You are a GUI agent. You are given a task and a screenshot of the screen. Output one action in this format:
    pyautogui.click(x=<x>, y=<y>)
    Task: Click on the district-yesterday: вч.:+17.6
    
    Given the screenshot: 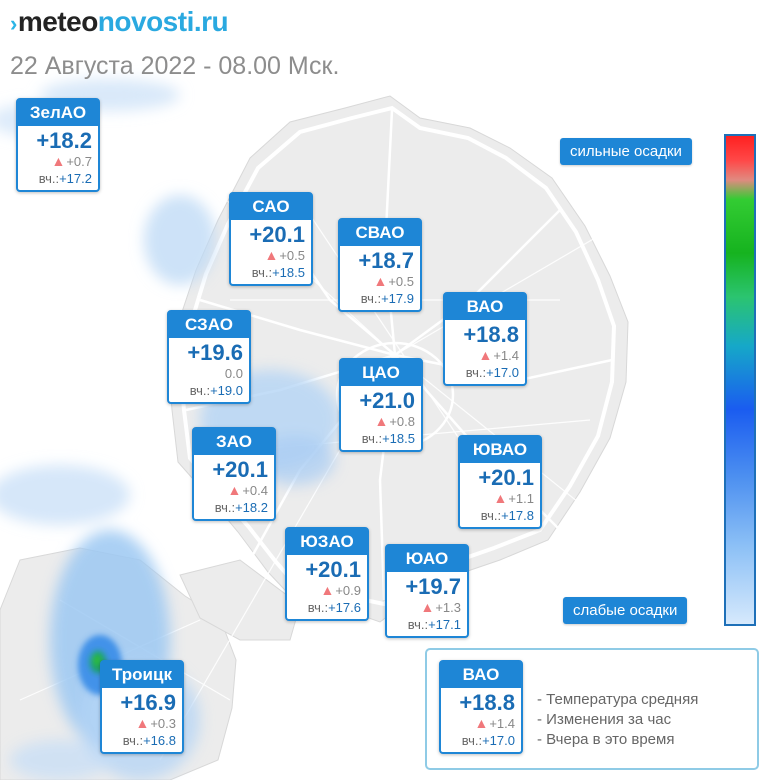 What is the action you would take?
    pyautogui.click(x=327, y=609)
    